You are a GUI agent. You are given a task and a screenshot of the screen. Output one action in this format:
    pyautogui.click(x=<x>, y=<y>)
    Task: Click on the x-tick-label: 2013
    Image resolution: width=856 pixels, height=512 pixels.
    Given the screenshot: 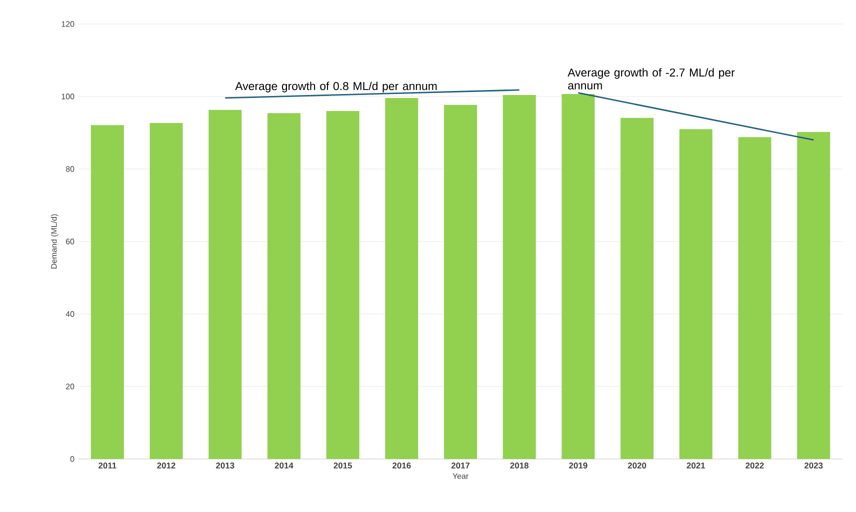 What is the action you would take?
    pyautogui.click(x=225, y=465)
    